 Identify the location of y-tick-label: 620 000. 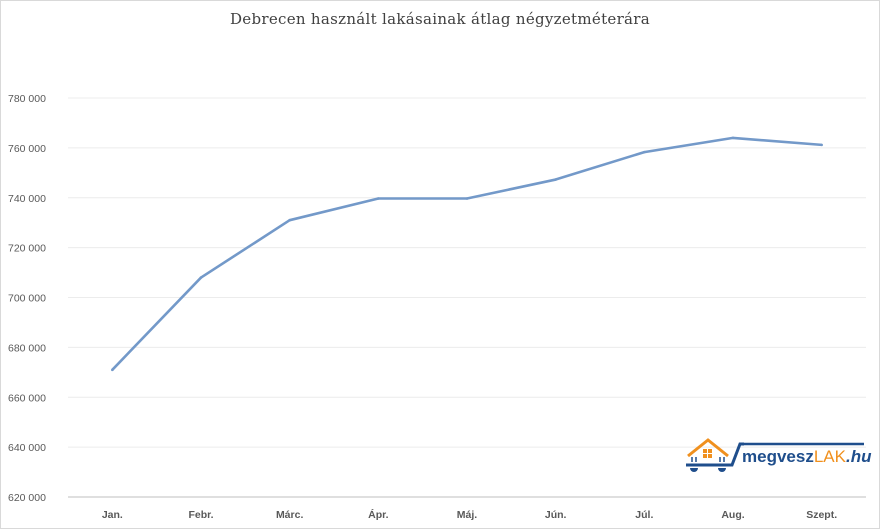
(27, 498).